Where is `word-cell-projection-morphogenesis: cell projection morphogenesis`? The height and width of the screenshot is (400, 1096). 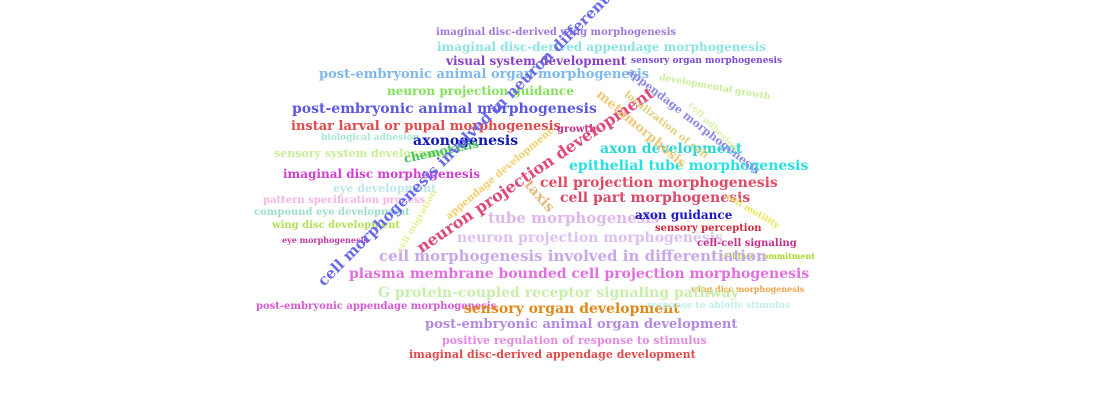
word-cell-projection-morphogenesis: cell projection morphogenesis is located at coordinates (659, 183).